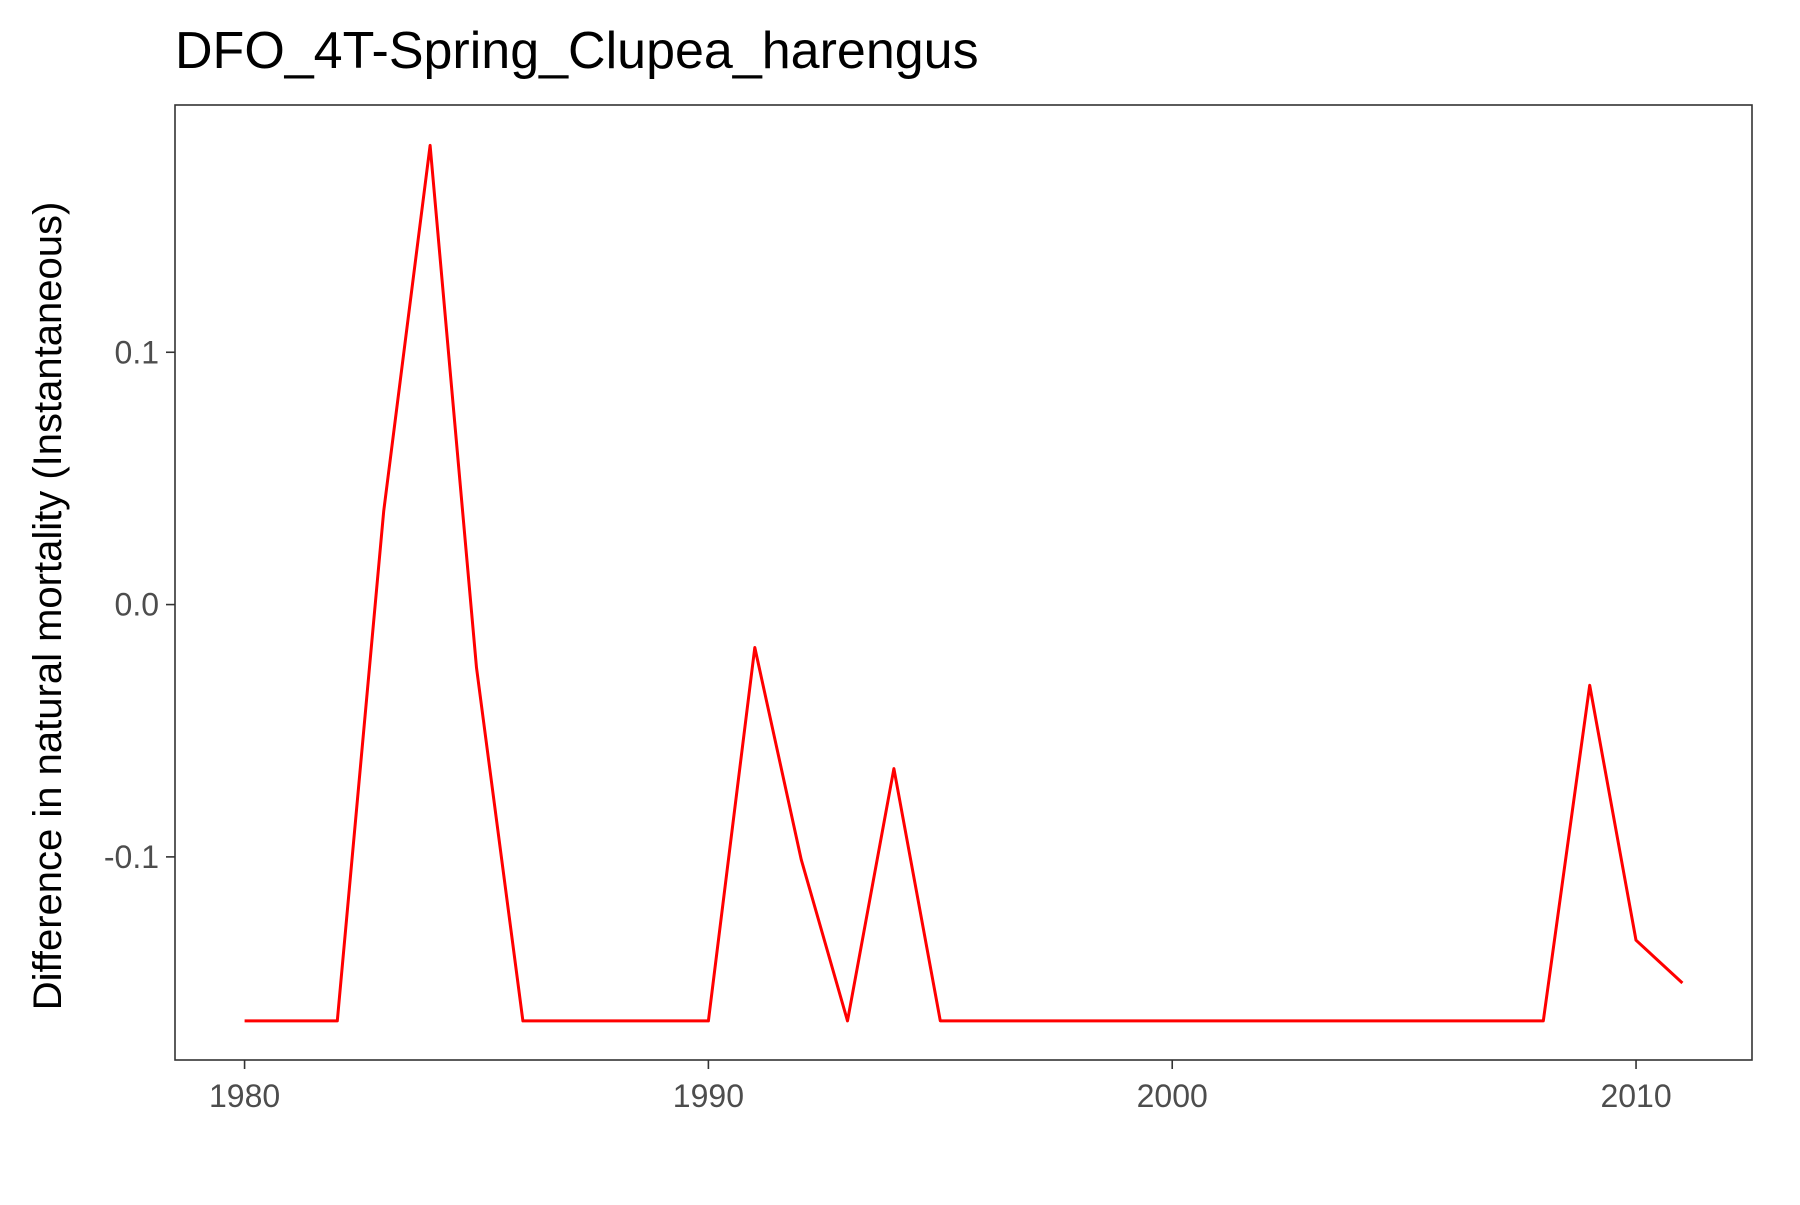  I want to click on chart-title: DFO_4T-Spring_Clupea_harengus, so click(577, 51).